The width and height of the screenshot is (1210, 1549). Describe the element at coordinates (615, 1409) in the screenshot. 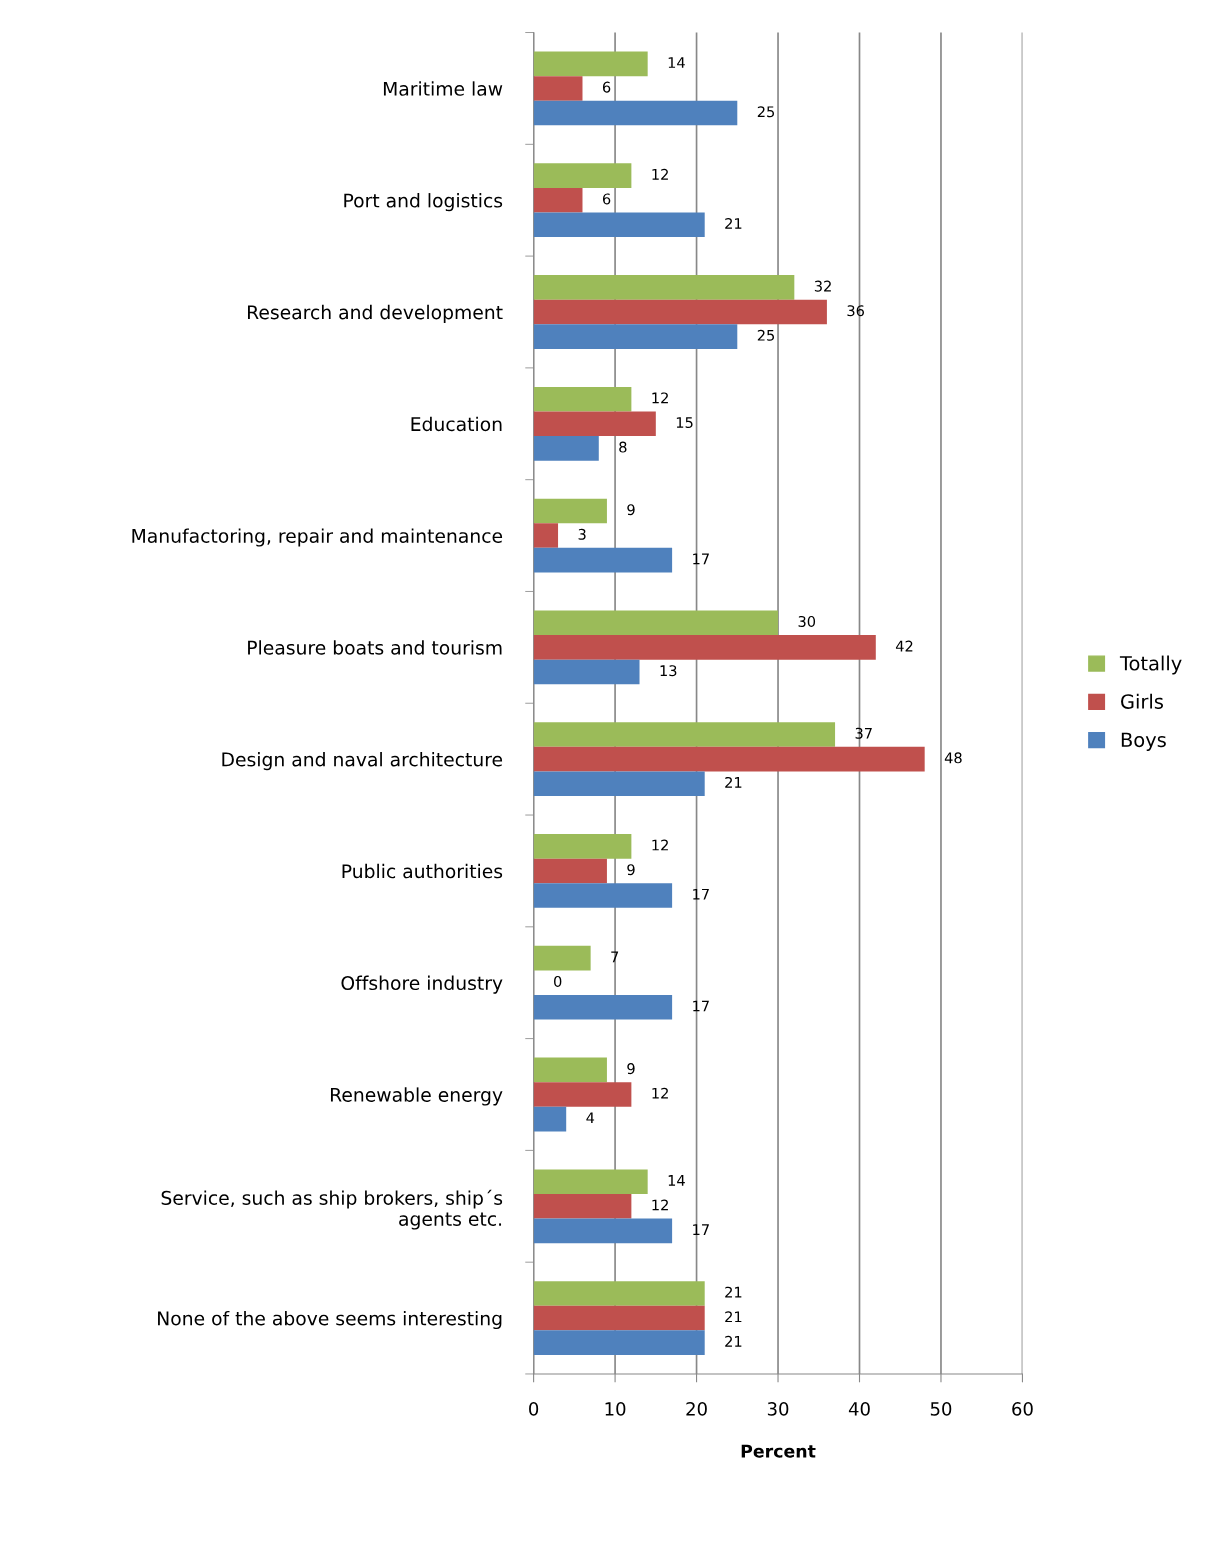

I see `x-tick-label: 10` at that location.